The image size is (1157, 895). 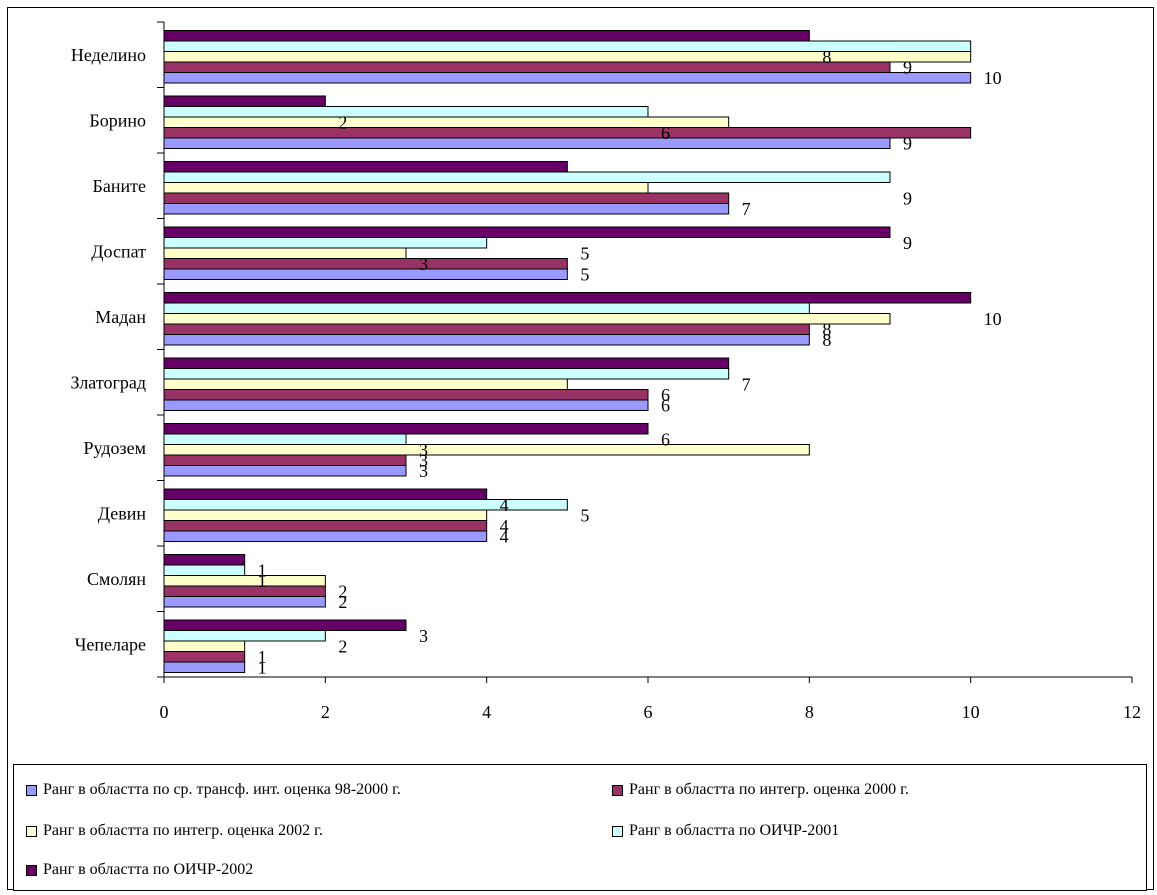 What do you see at coordinates (734, 830) in the screenshot?
I see `legend-label-series-4: Ранг в областта по ОИЧР-2001` at bounding box center [734, 830].